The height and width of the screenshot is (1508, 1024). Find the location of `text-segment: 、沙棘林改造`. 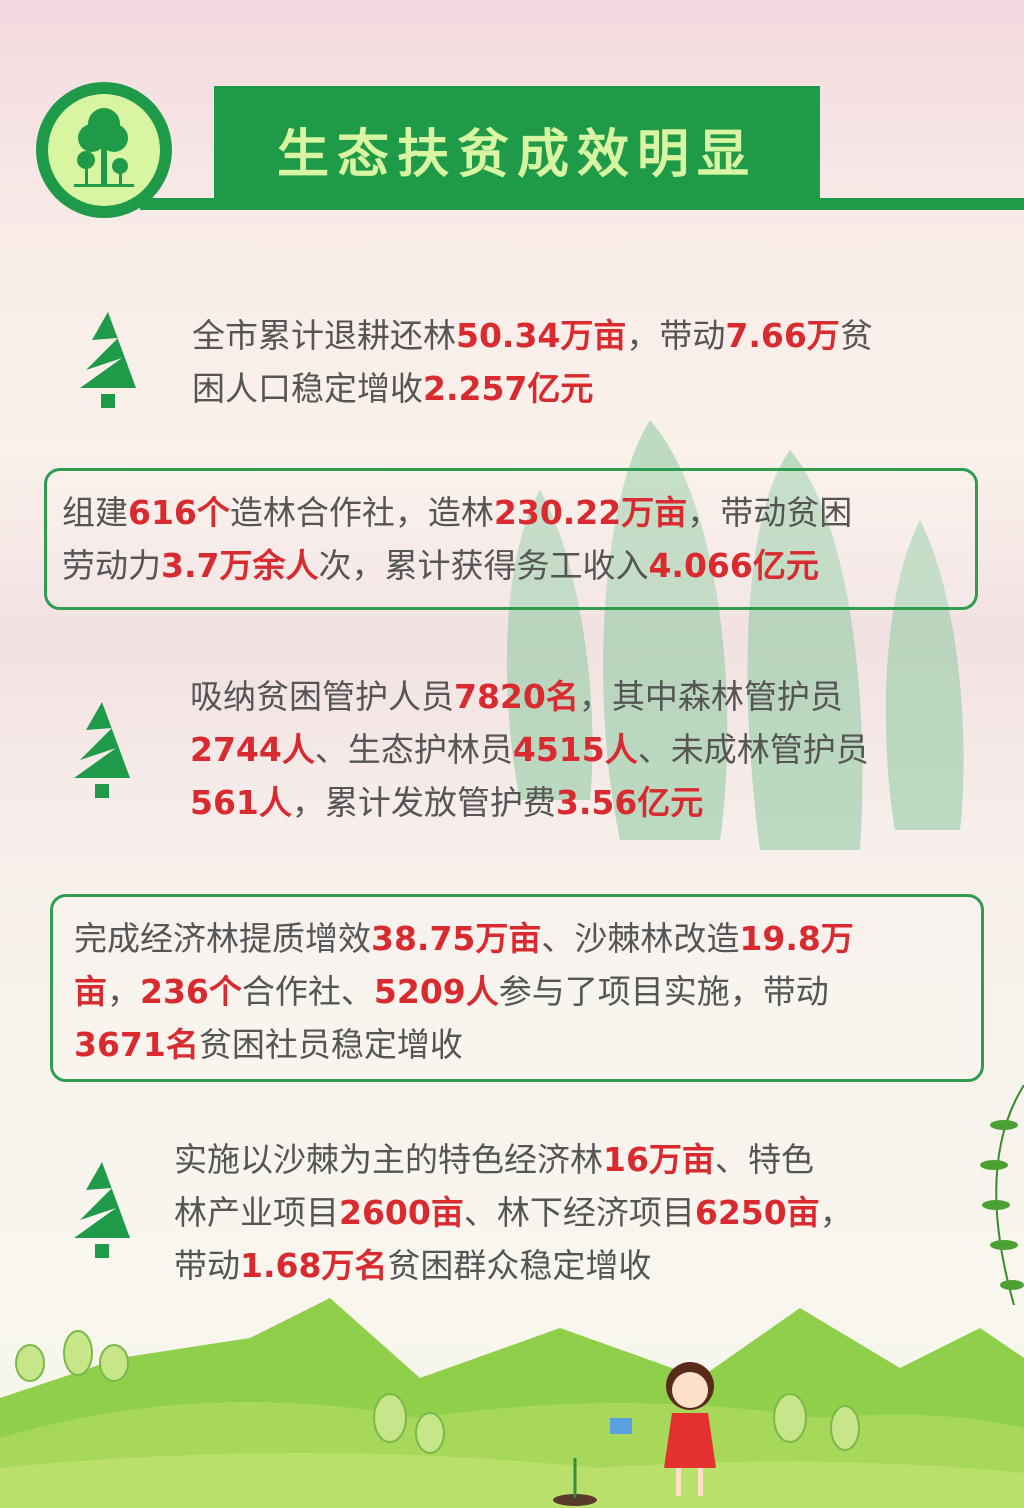

text-segment: 、沙棘林改造 is located at coordinates (640, 938).